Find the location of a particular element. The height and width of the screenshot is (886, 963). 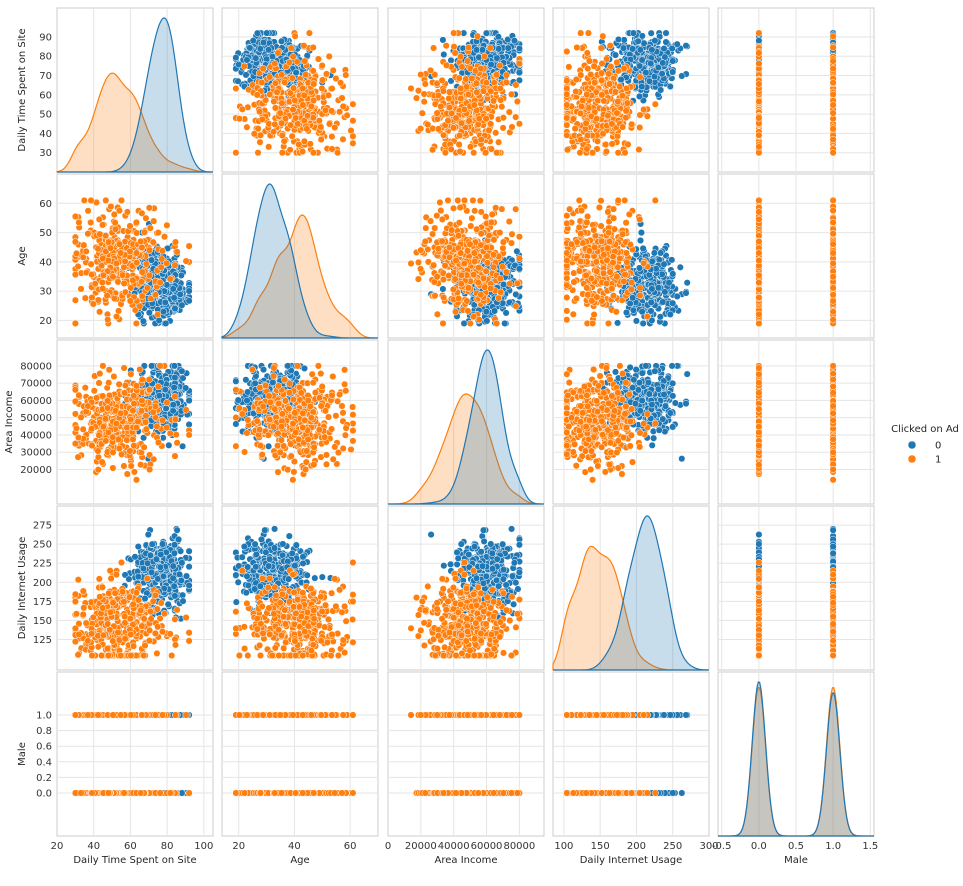

panel-daily-time-spent-on-site-vs-daily-internet-usage is located at coordinates (631, 90).